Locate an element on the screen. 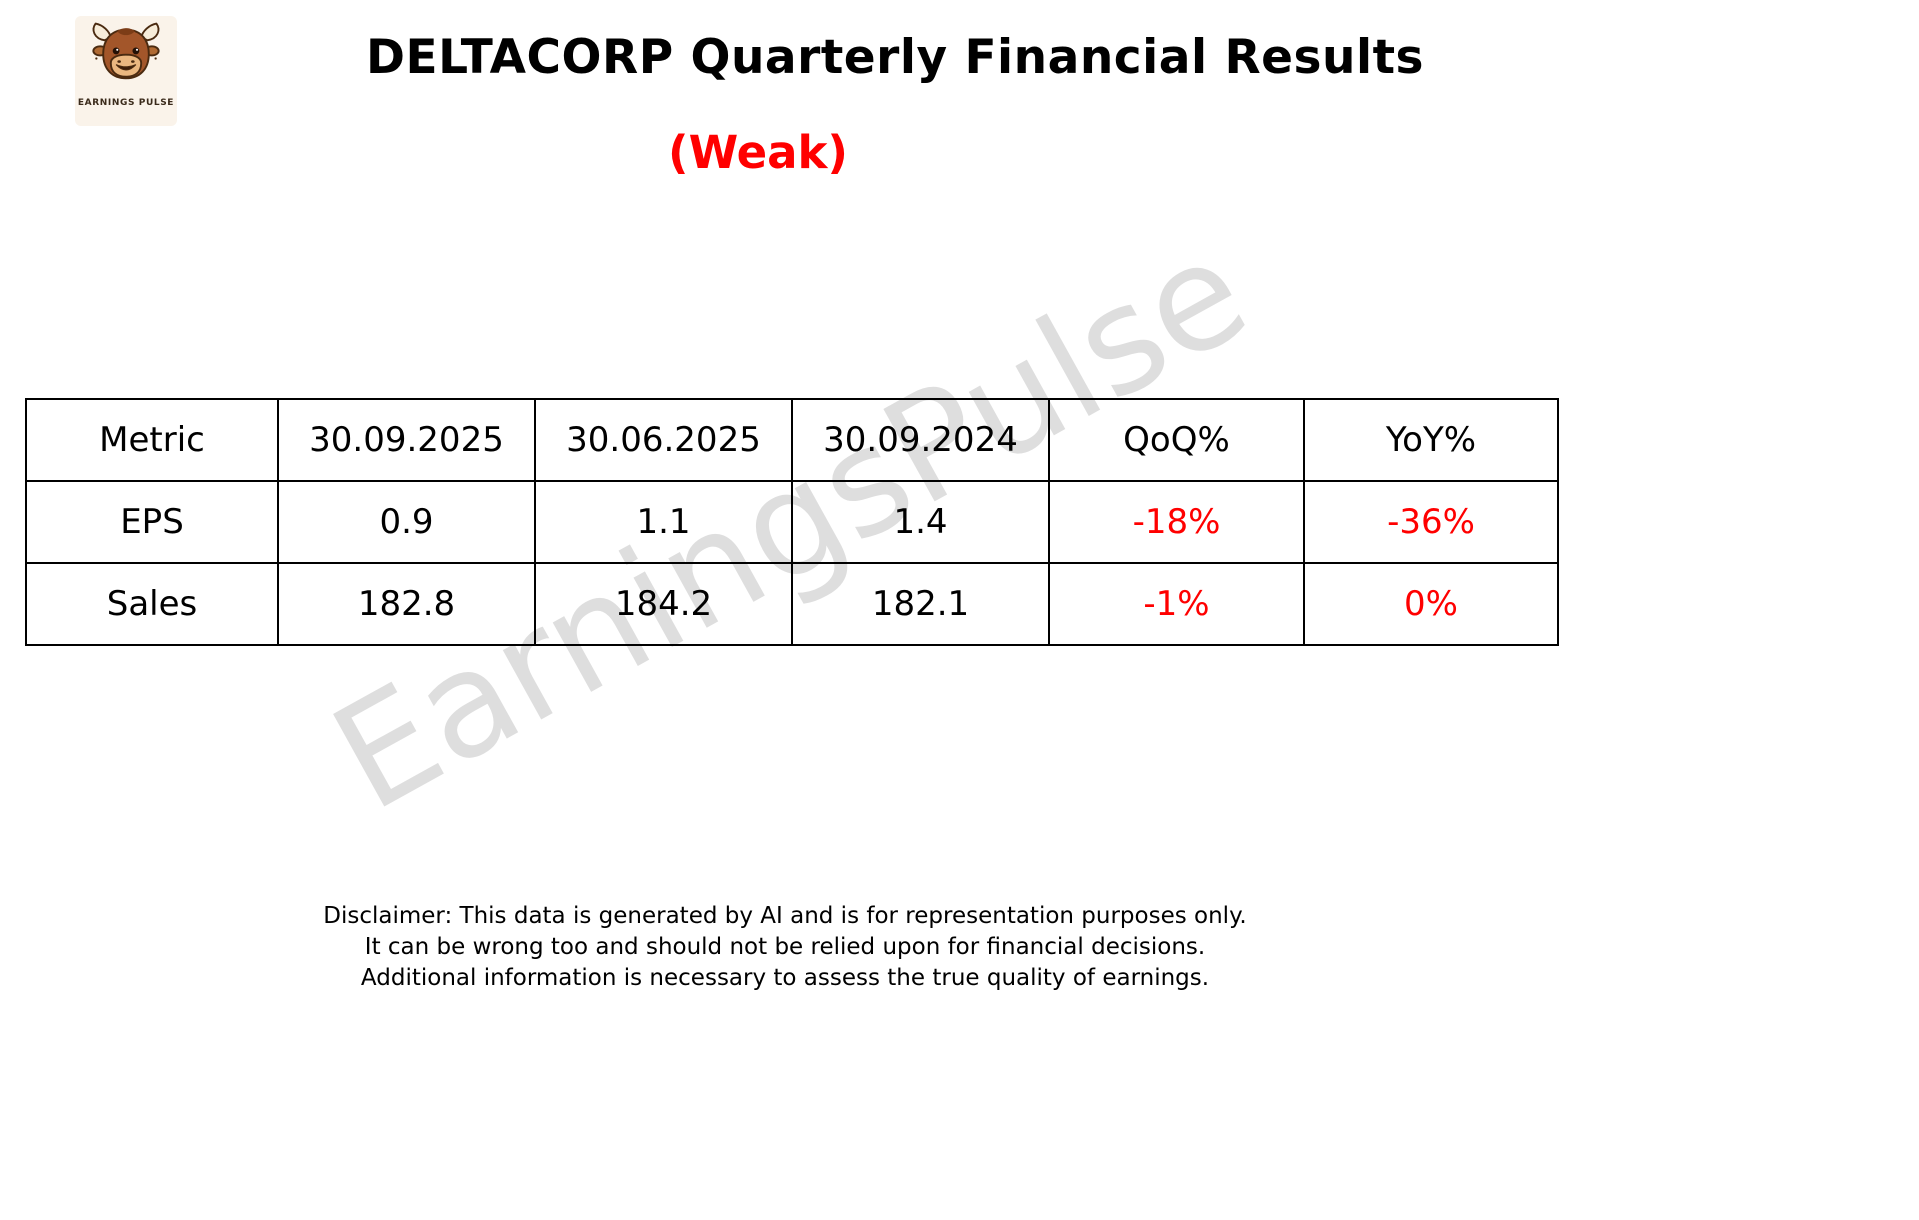 The width and height of the screenshot is (1919, 1220). verdict-subtitle: (Weak) is located at coordinates (758, 152).